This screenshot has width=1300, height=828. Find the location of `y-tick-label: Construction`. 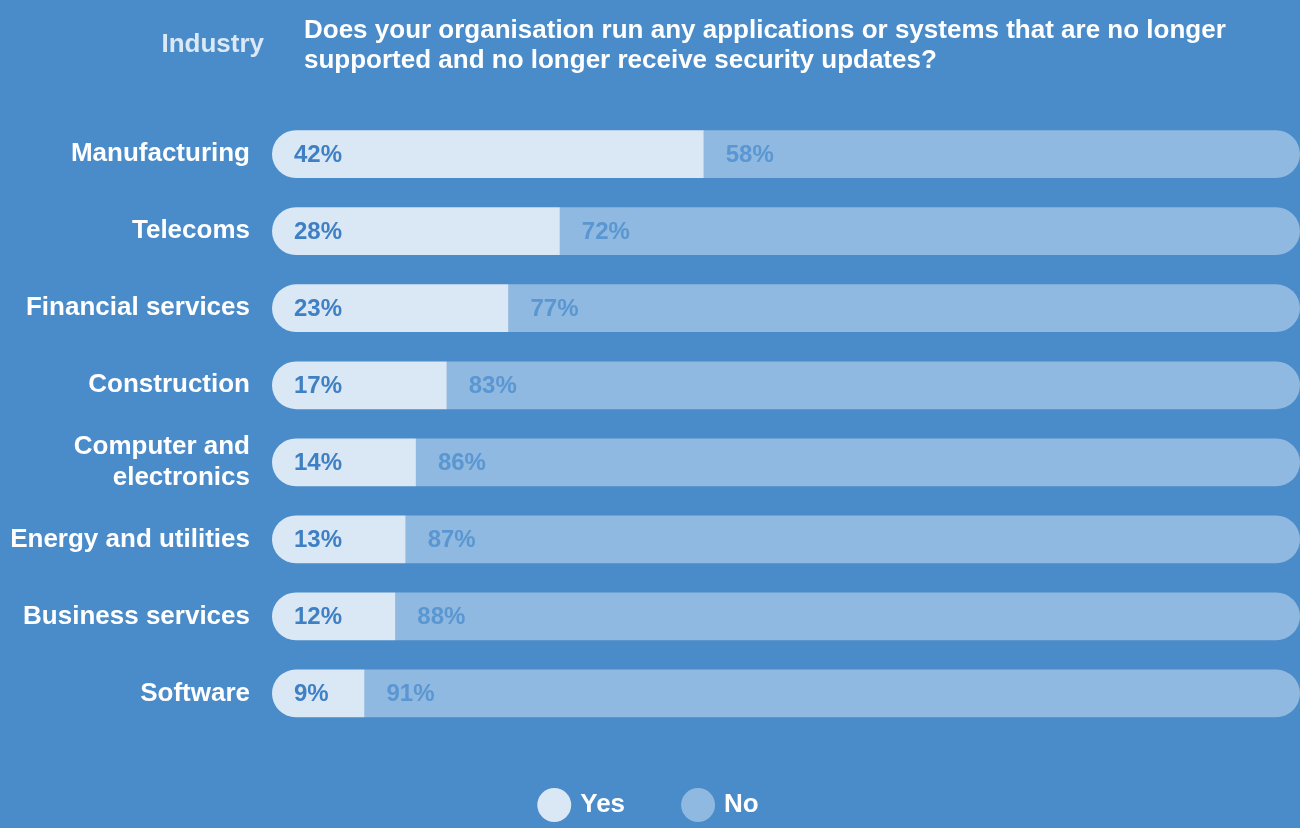

y-tick-label: Construction is located at coordinates (169, 383).